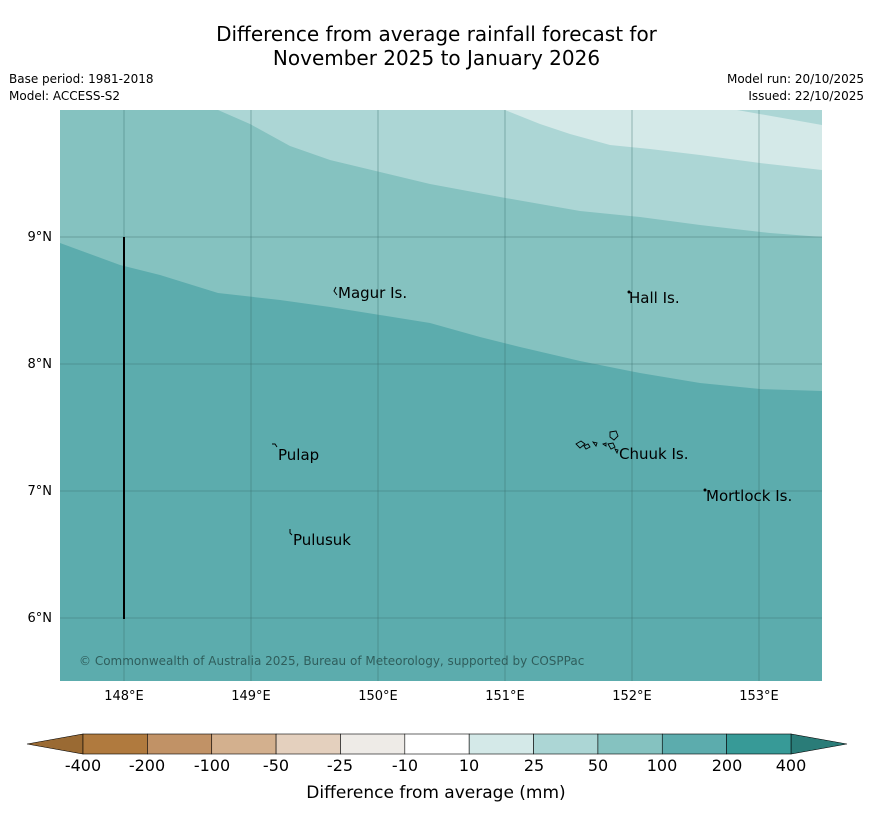  Describe the element at coordinates (291, 532) in the screenshot. I see `pulusuk-island-shape` at that location.